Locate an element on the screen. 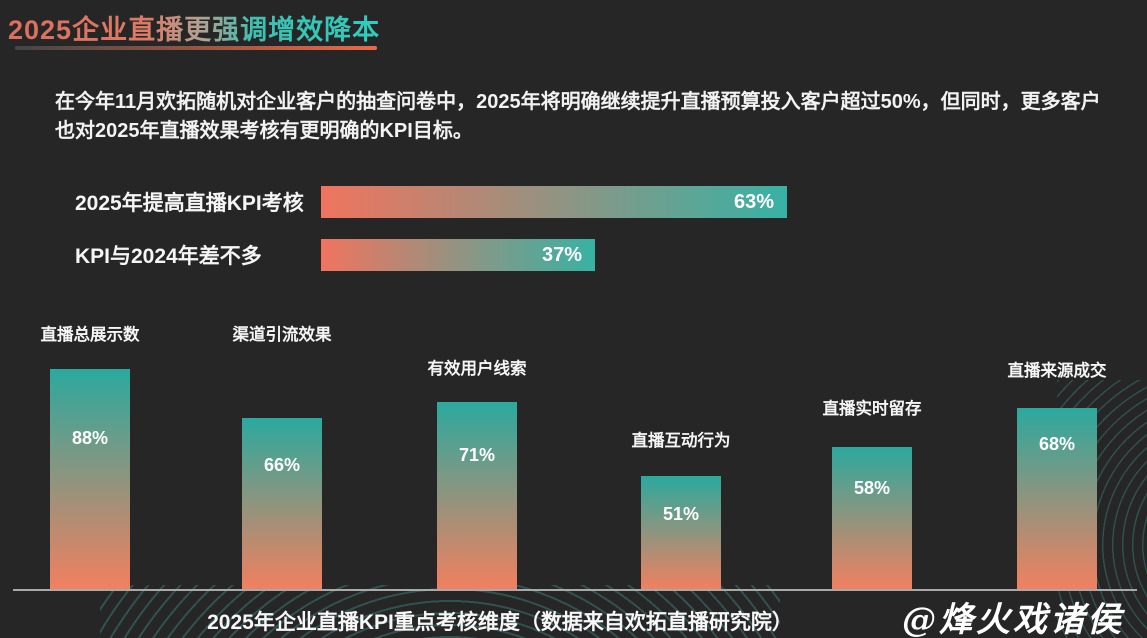  dimension-label: 直播总展示数 is located at coordinates (90, 335).